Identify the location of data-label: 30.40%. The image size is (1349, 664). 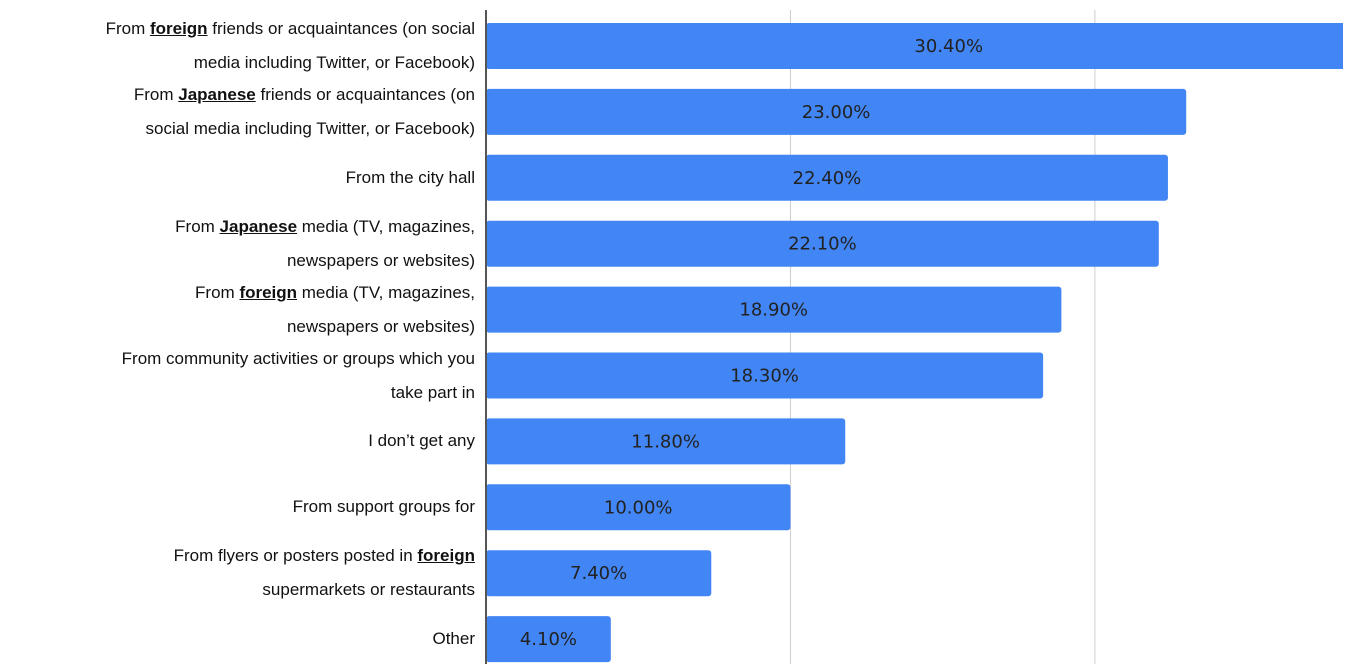
(948, 46).